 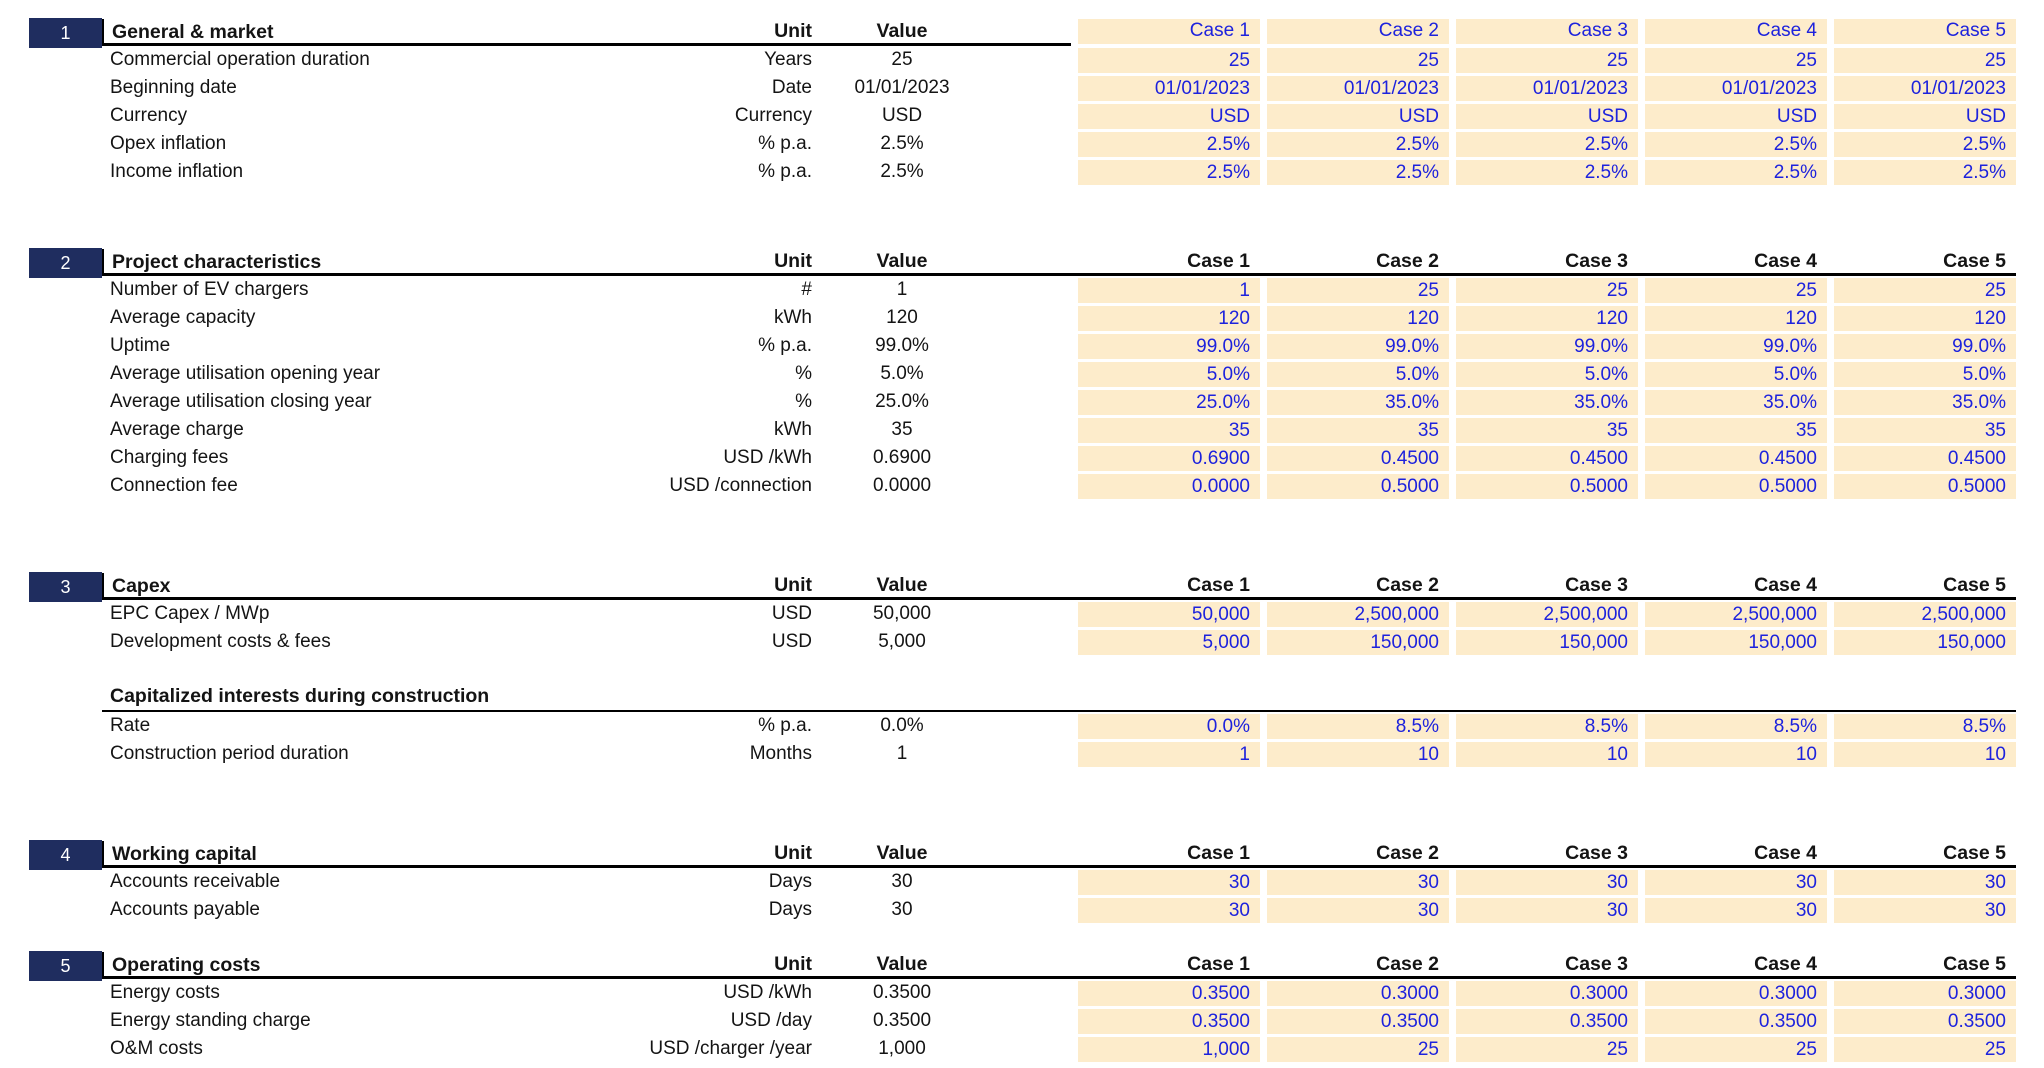 I want to click on value-cell: 99.0%, so click(x=902, y=345).